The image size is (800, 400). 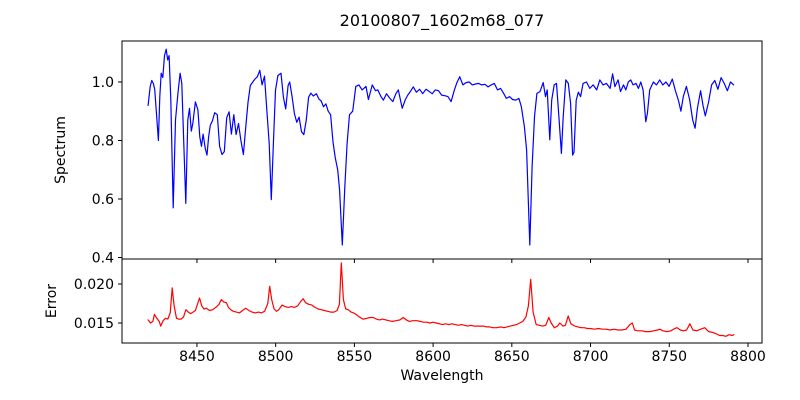 What do you see at coordinates (103, 259) in the screenshot?
I see `spectrum-y-tick-label: 0.4` at bounding box center [103, 259].